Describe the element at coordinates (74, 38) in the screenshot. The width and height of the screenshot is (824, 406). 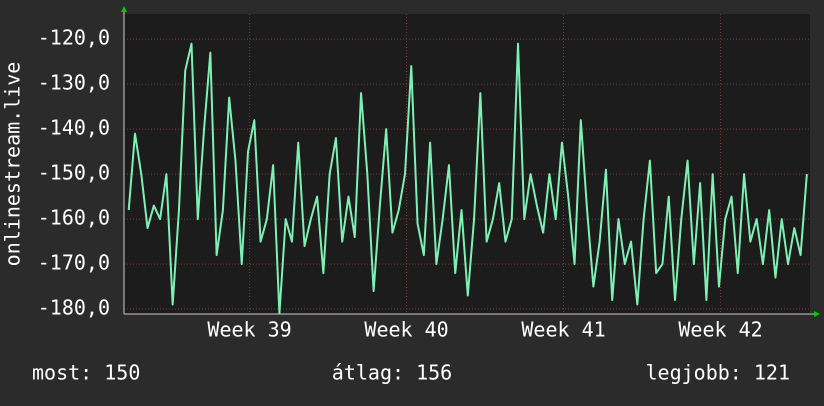
I see `y-tick-label: -120,0` at that location.